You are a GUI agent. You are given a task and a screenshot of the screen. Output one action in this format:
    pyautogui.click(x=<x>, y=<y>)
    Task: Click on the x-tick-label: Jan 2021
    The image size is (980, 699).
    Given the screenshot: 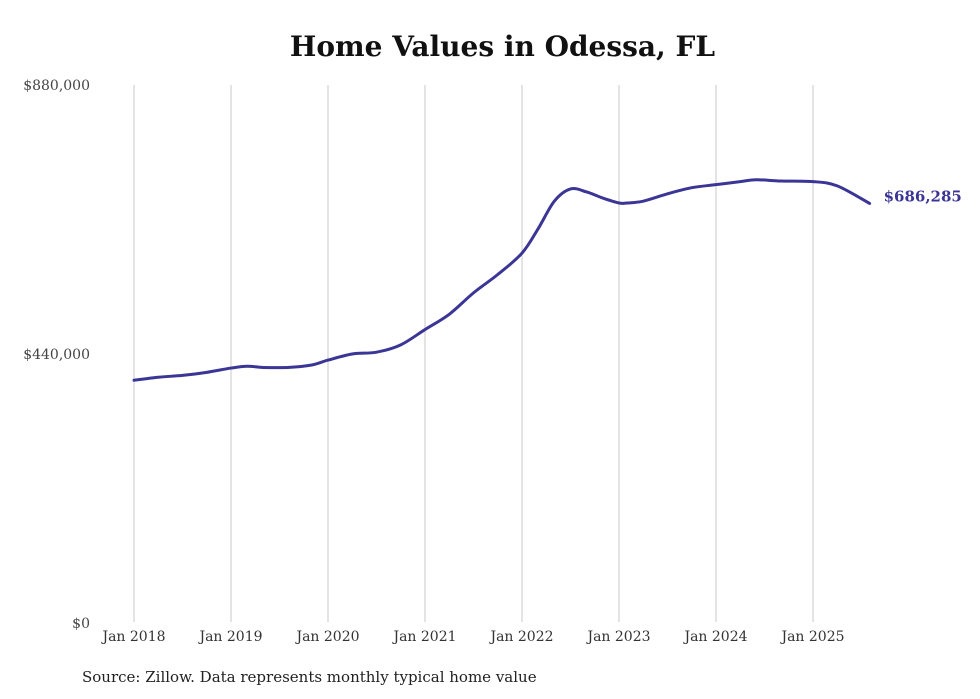 What is the action you would take?
    pyautogui.click(x=423, y=637)
    